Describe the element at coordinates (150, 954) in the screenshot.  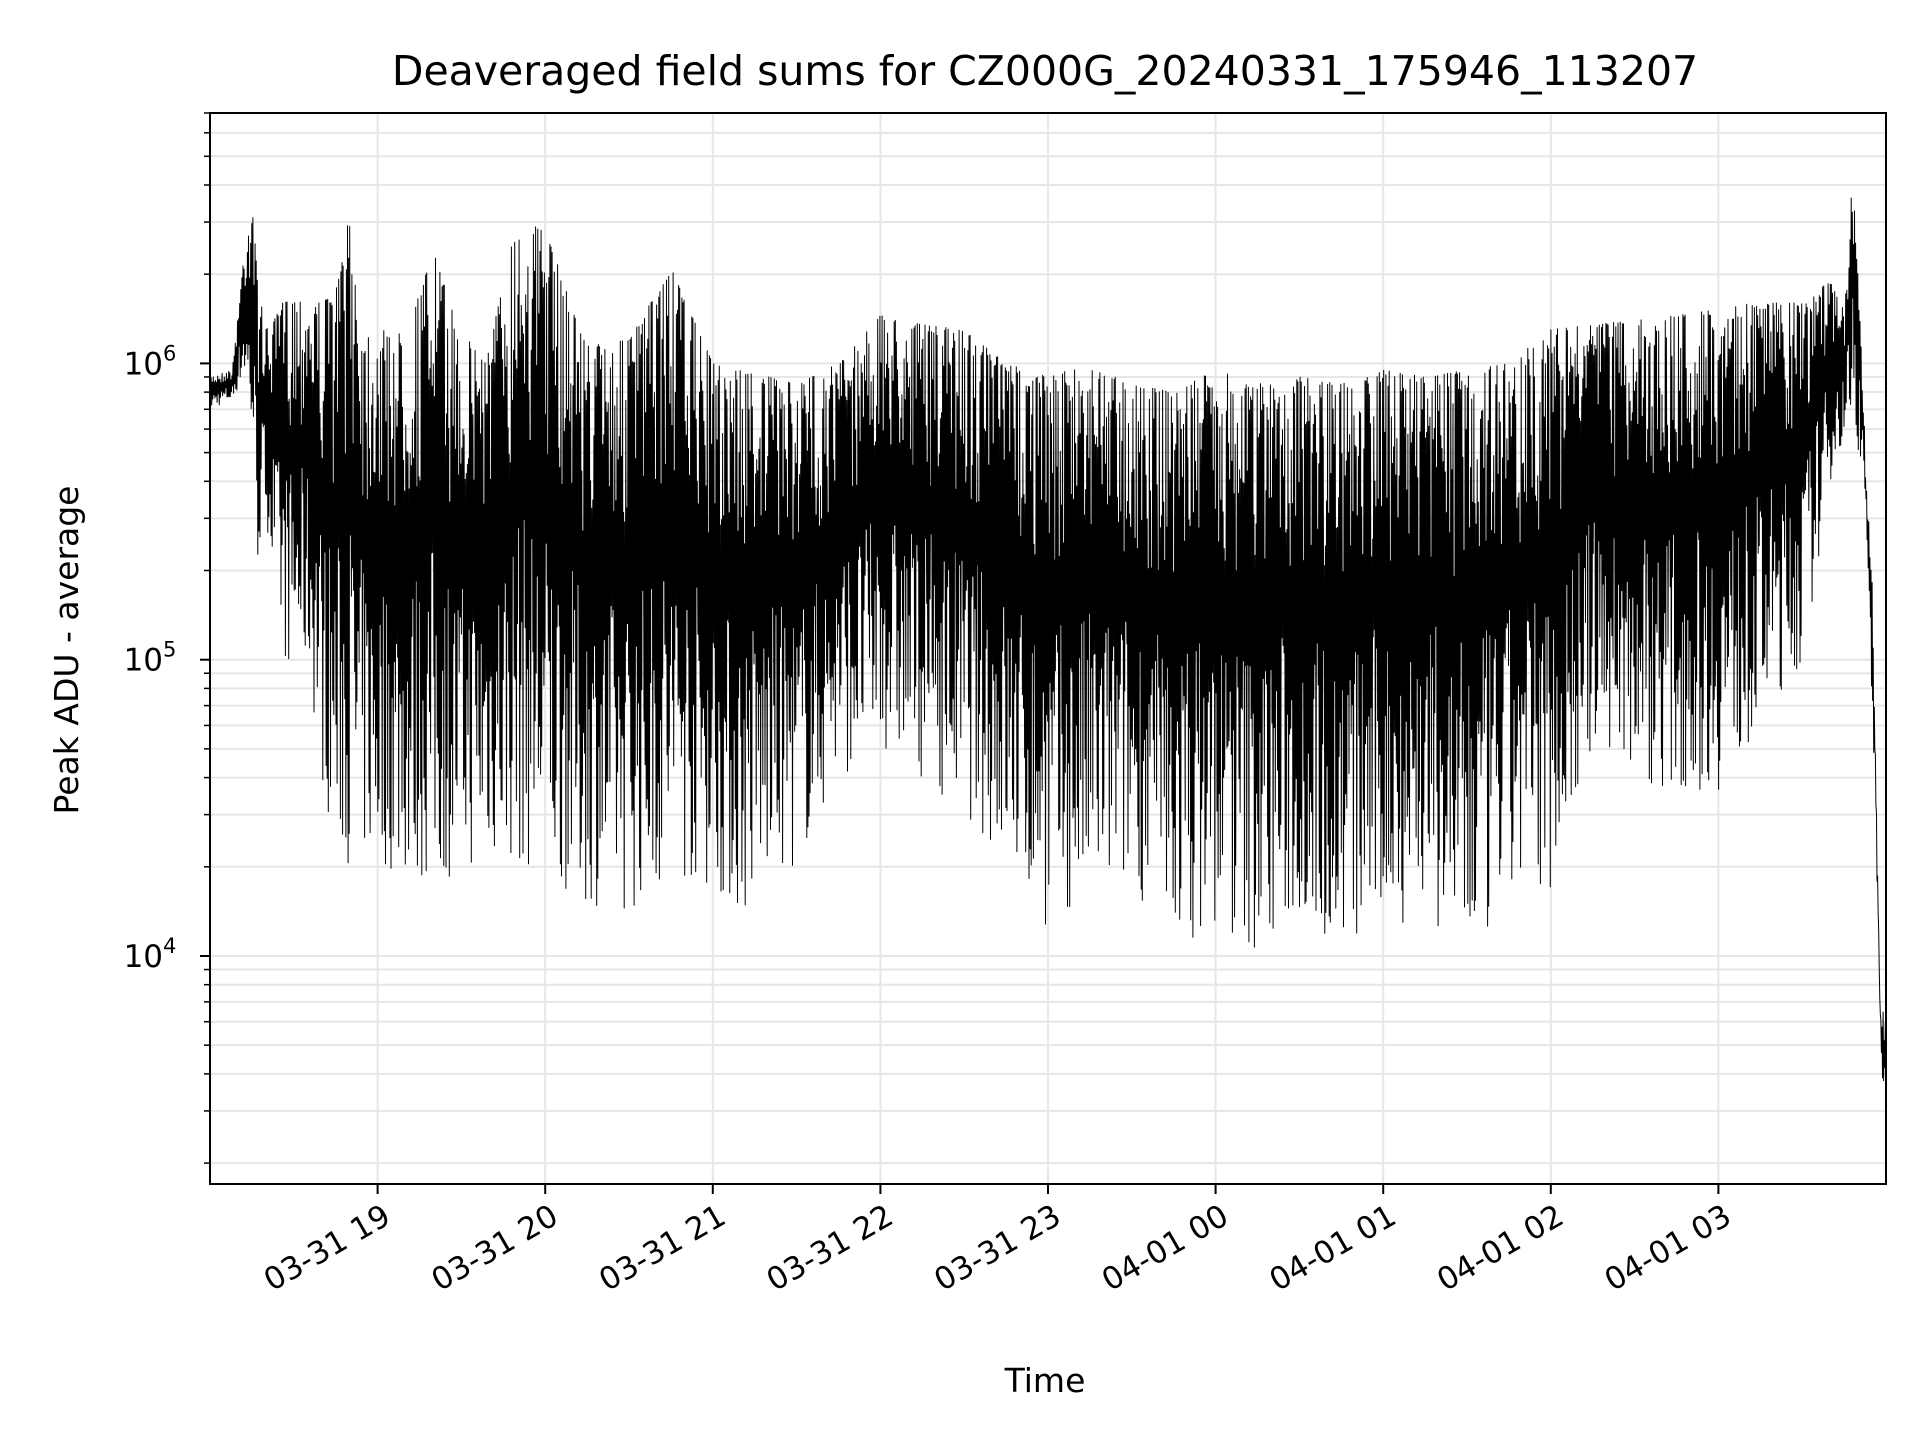
I see `y-tick-label: 10⁴` at that location.